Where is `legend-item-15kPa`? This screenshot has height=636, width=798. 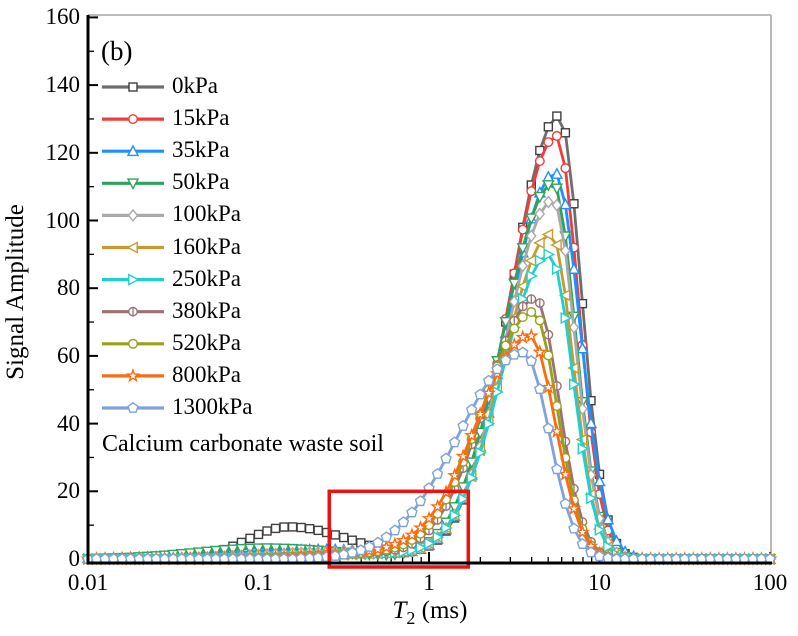 legend-item-15kPa is located at coordinates (133, 119).